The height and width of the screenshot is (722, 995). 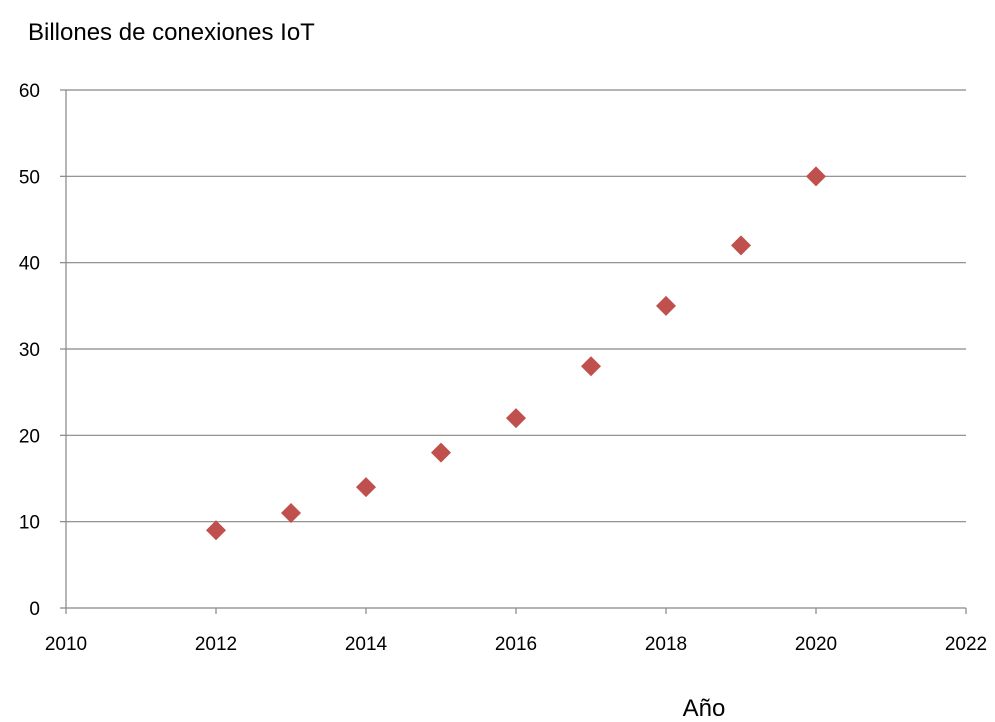 What do you see at coordinates (29, 91) in the screenshot?
I see `y-tick-label: 60` at bounding box center [29, 91].